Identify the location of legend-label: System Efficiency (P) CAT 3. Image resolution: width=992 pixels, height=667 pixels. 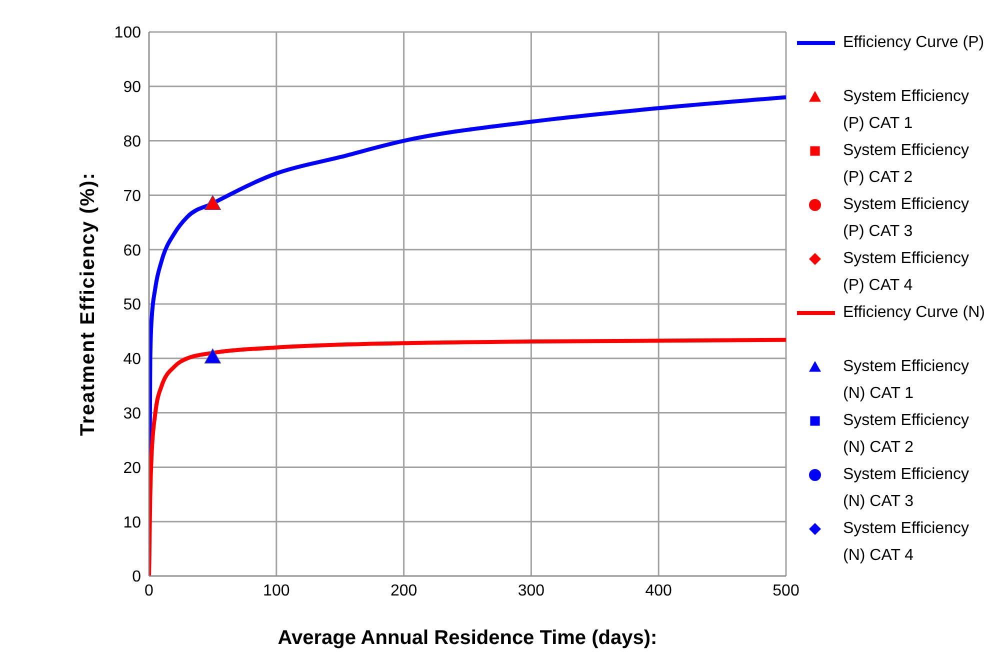
(906, 218).